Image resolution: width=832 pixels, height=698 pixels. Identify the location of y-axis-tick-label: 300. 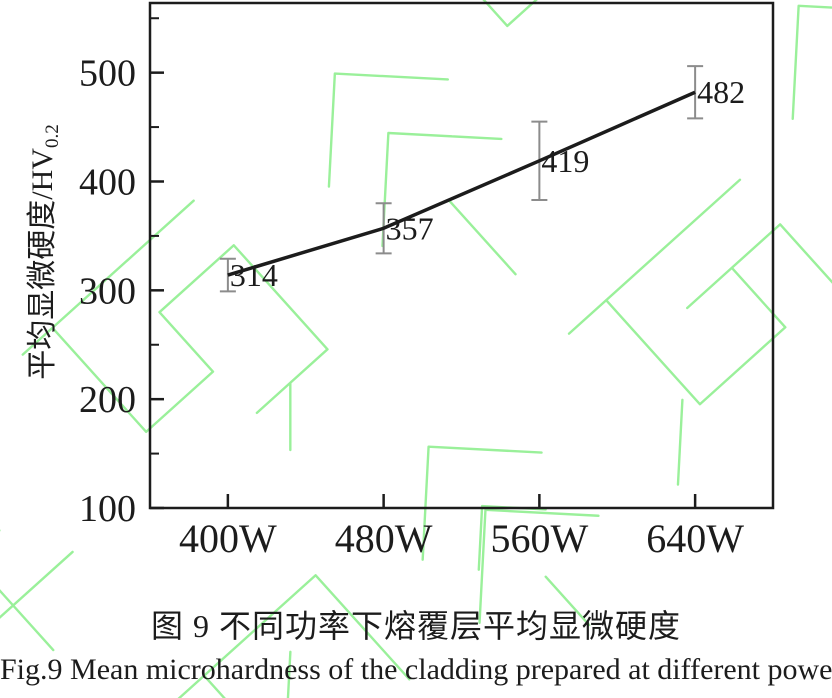
(107, 291).